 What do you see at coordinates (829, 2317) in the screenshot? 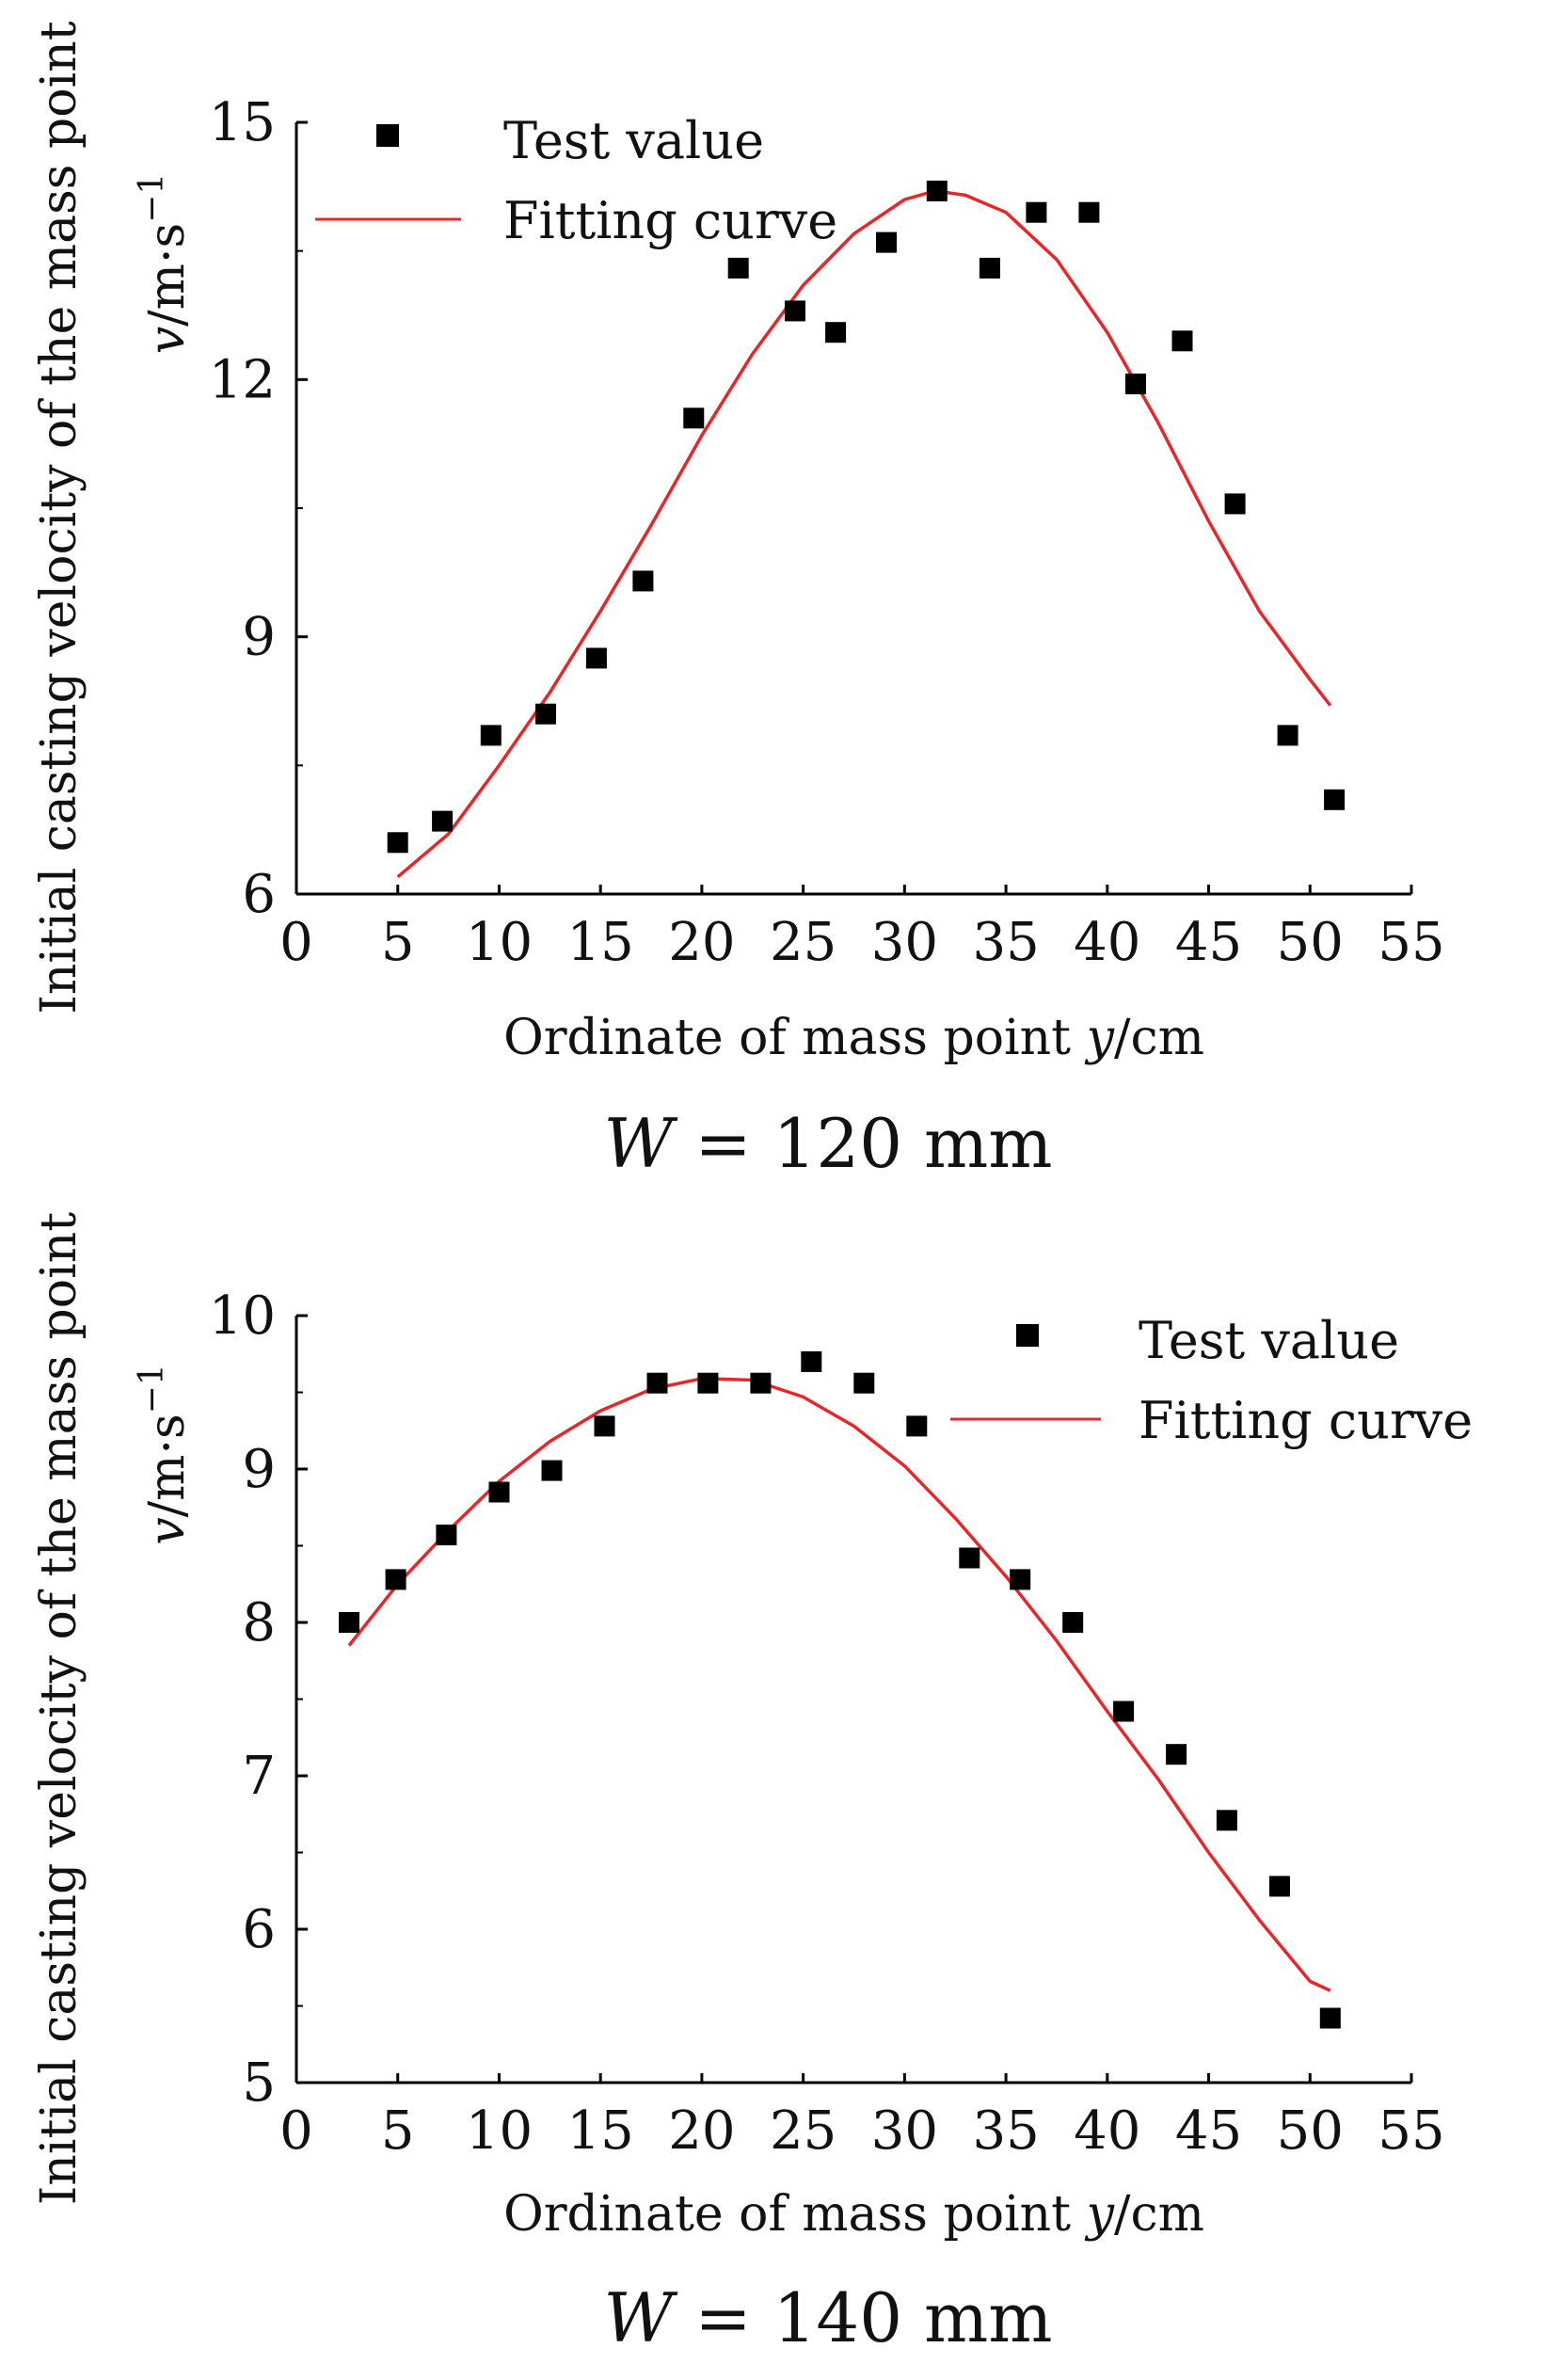
I see `chart-caption: W = 140 mm` at bounding box center [829, 2317].